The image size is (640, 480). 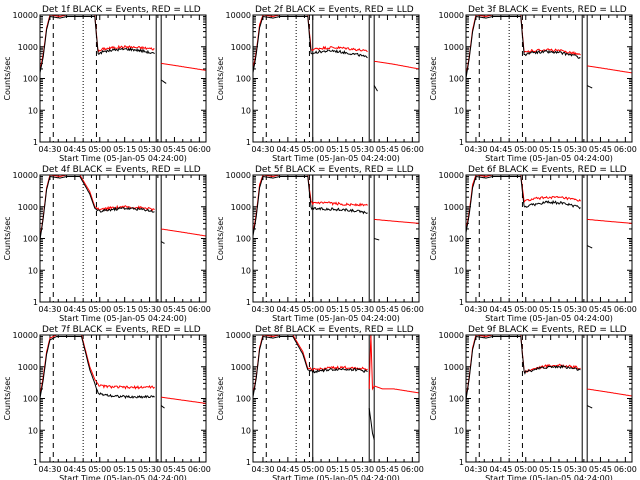 I want to click on panel-title: Det 9f BLACK = Events, RED = LLD, so click(x=547, y=330).